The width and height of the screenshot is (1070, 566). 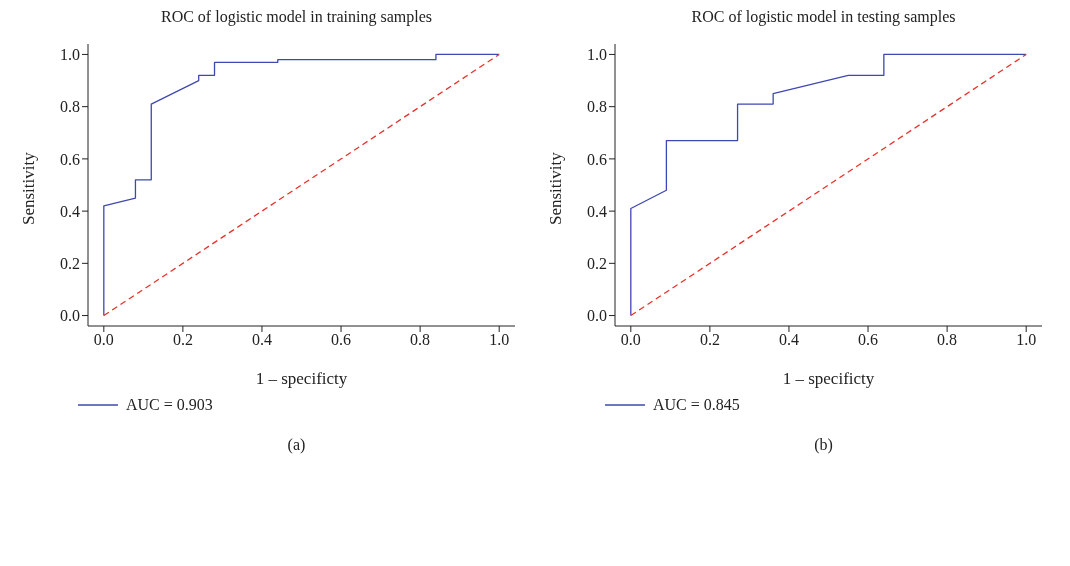 What do you see at coordinates (696, 405) in the screenshot?
I see `legend-label: AUC = 0.845` at bounding box center [696, 405].